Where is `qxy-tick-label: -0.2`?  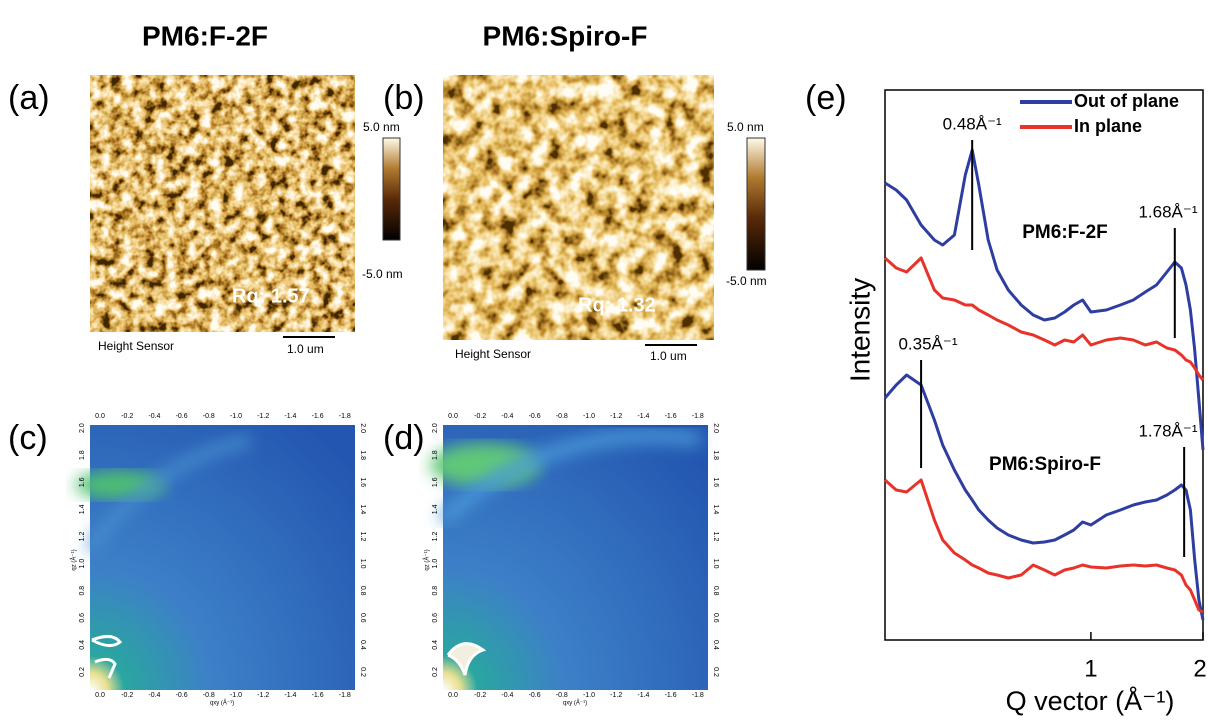 qxy-tick-label: -0.2 is located at coordinates (480, 695).